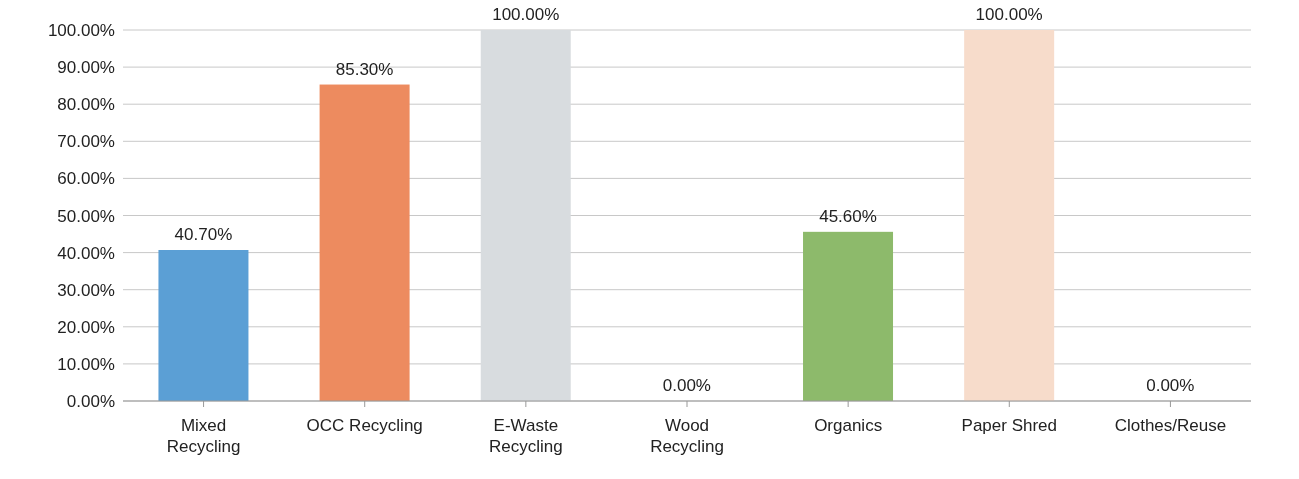 This screenshot has height=479, width=1299. What do you see at coordinates (364, 69) in the screenshot?
I see `data-label: 85.30%` at bounding box center [364, 69].